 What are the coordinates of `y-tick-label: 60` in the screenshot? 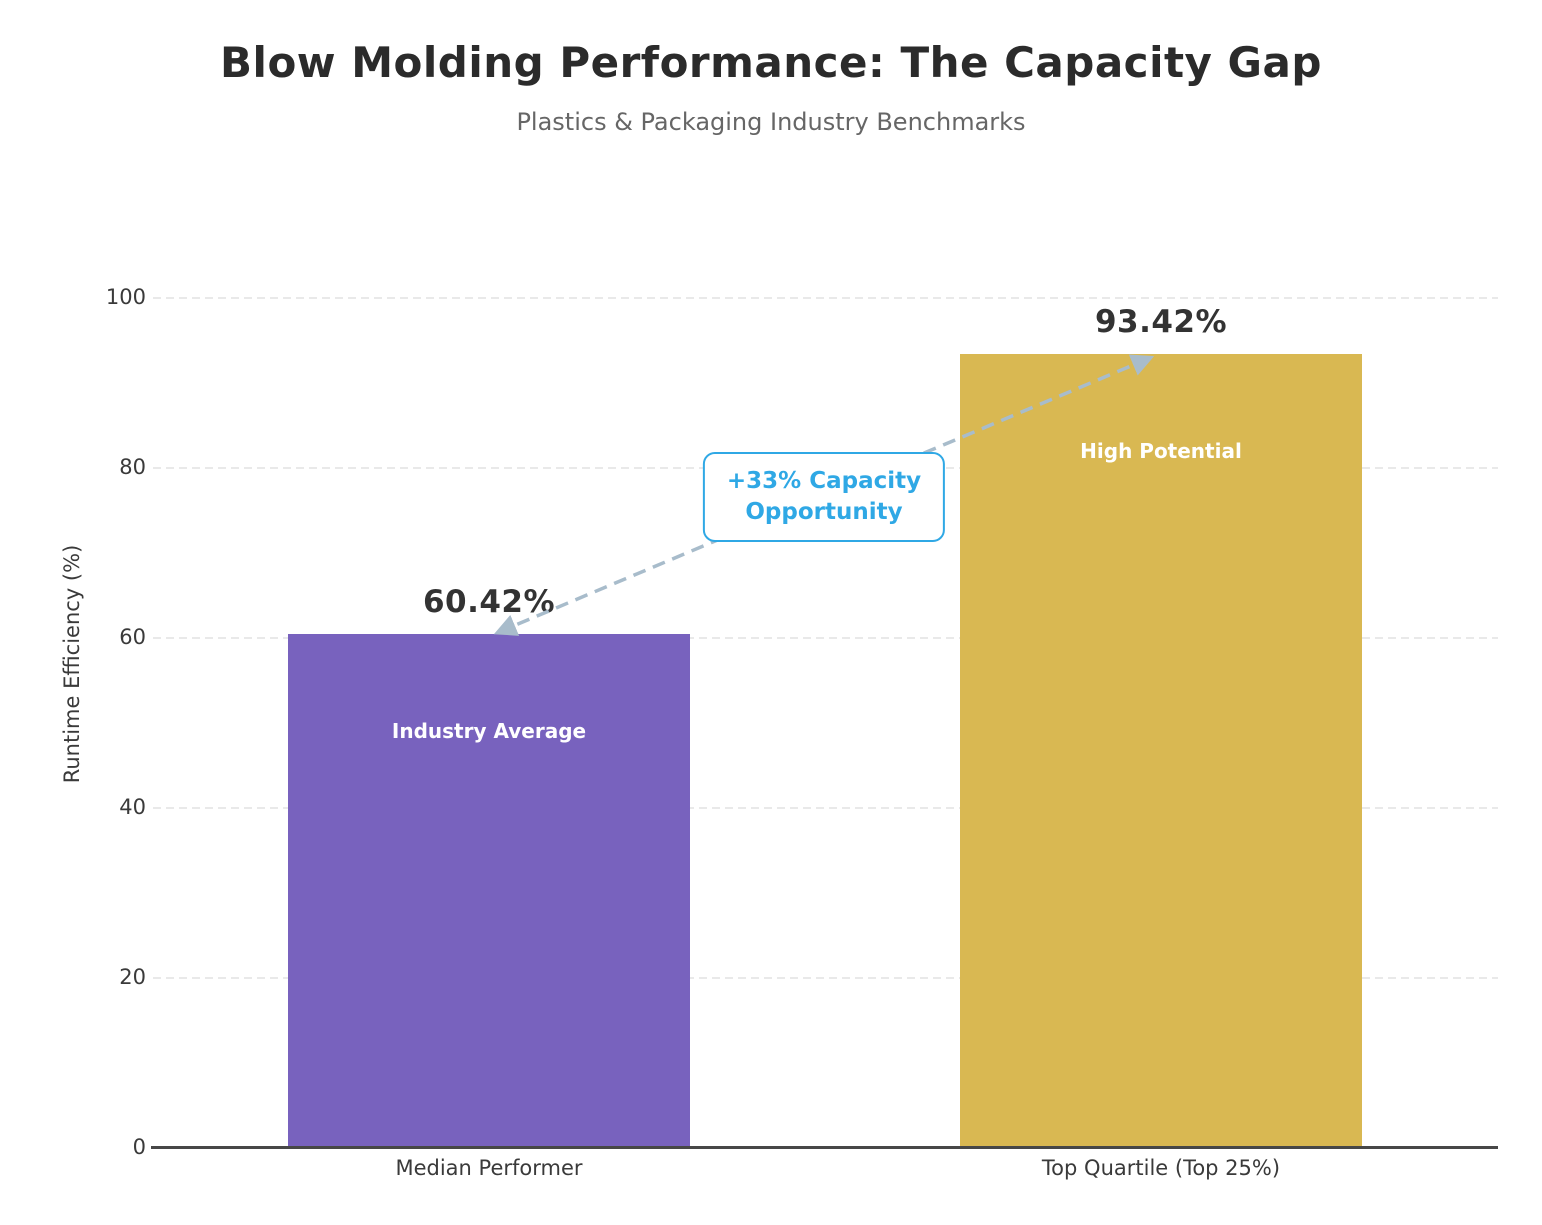 It's located at (132, 637).